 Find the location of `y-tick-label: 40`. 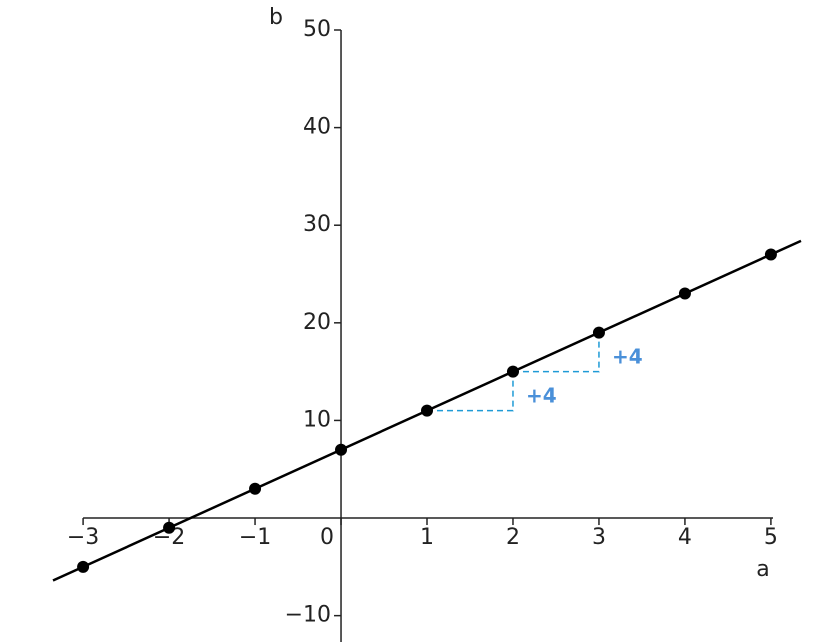

y-tick-label: 40 is located at coordinates (317, 127).